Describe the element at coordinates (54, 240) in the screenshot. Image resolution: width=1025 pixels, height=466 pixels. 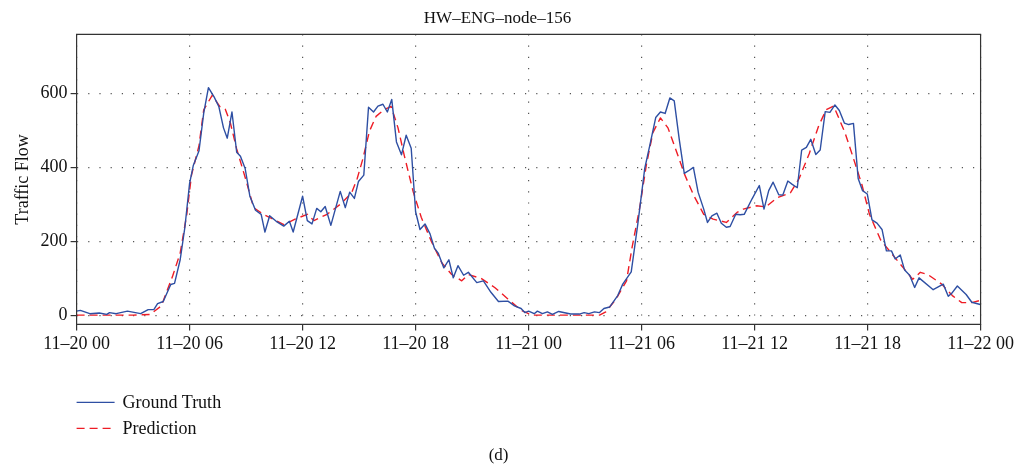
I see `y-tick-label: 200` at that location.